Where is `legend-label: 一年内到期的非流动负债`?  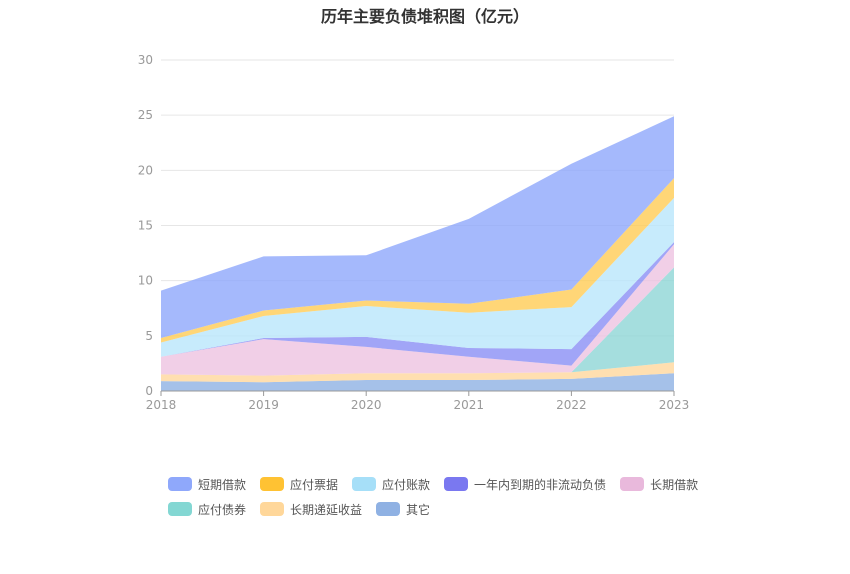
legend-label: 一年内到期的非流动负债 is located at coordinates (540, 484).